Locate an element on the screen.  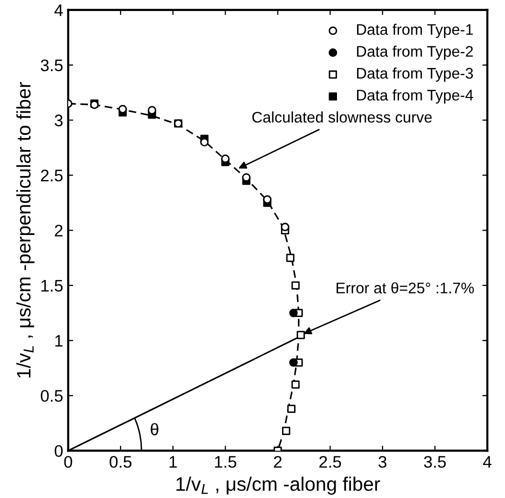
legend-label: Data from Type-2 is located at coordinates (415, 53).